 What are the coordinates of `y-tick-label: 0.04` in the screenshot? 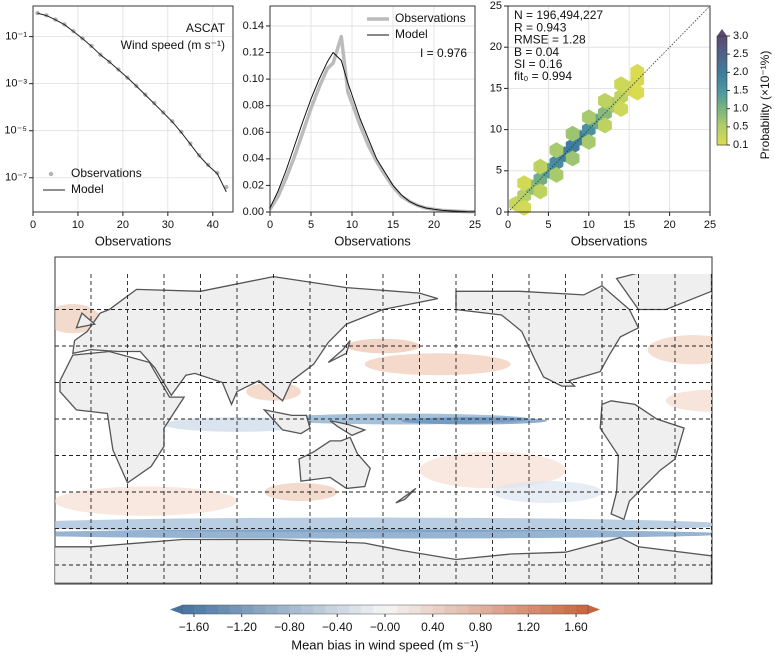 It's located at (253, 159).